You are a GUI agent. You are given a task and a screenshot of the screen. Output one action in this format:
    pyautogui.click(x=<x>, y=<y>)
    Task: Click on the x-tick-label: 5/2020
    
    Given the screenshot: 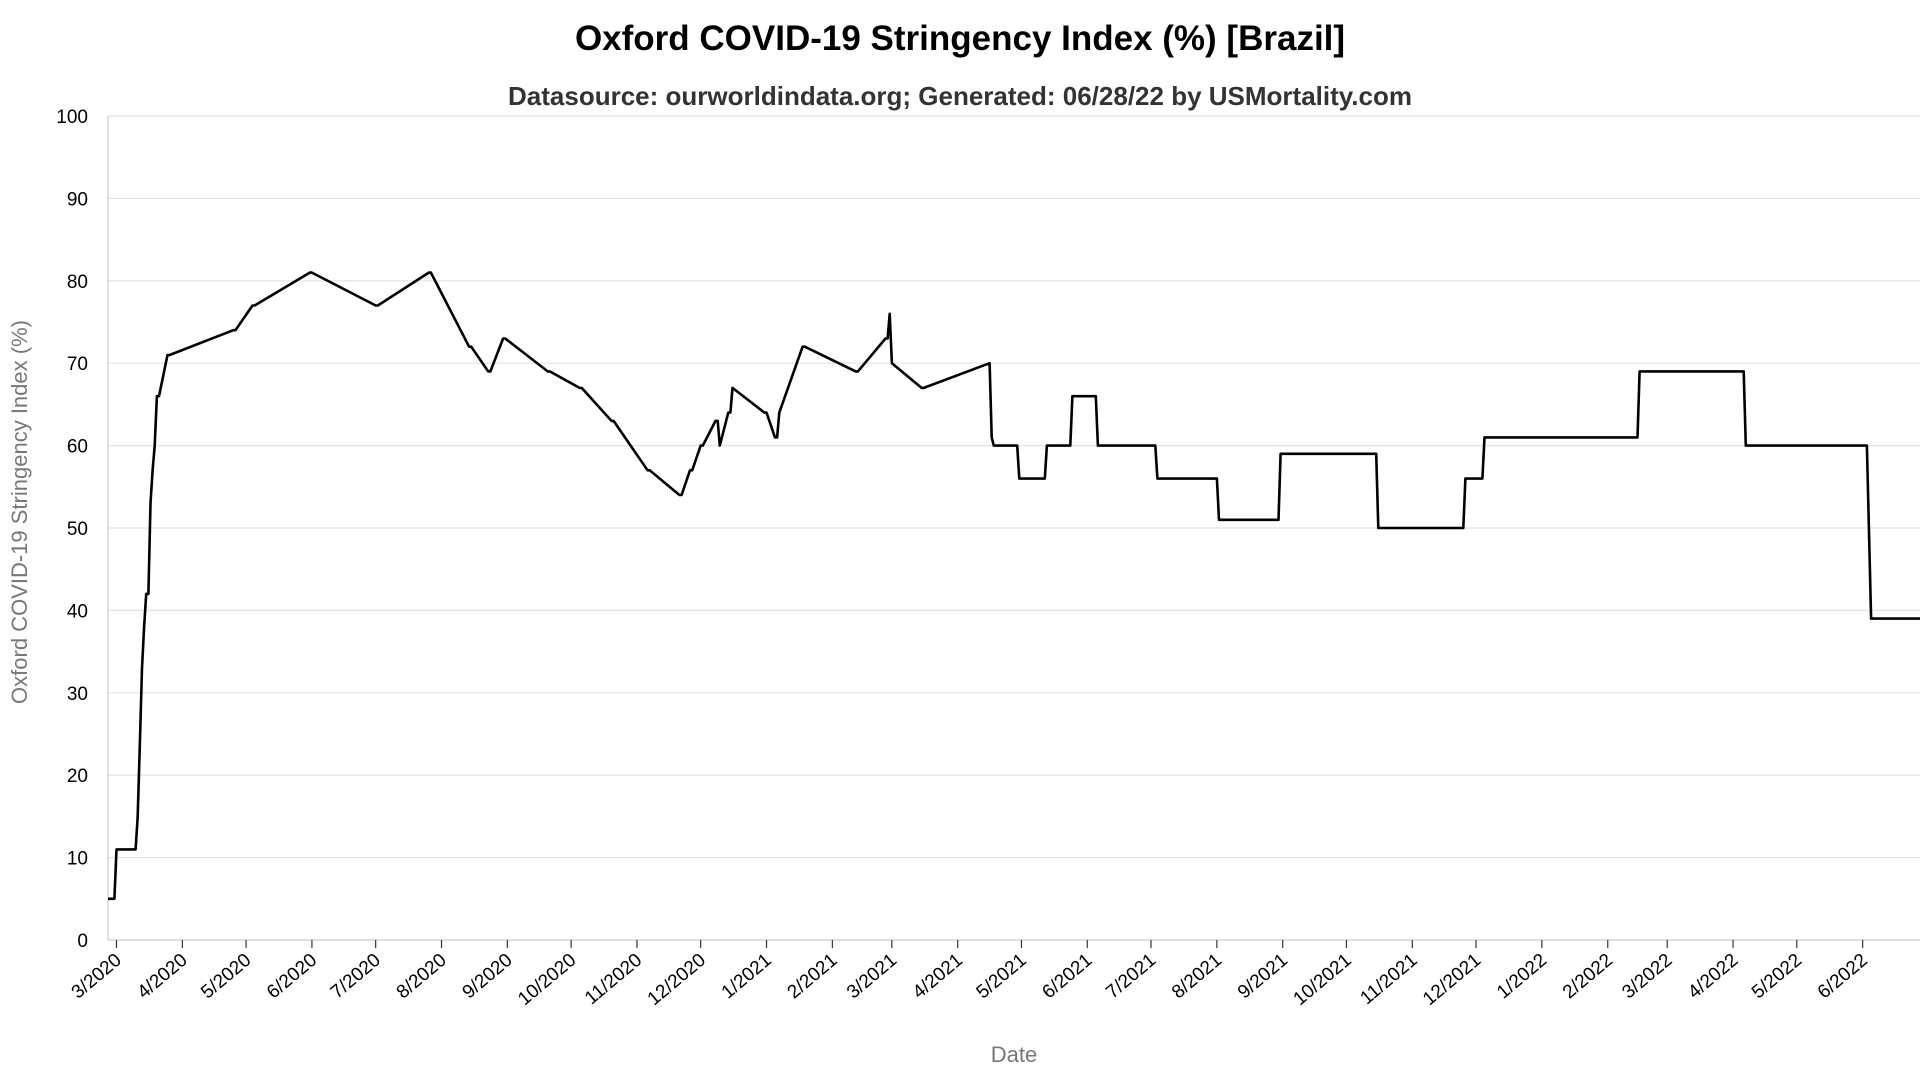 What is the action you would take?
    pyautogui.click(x=226, y=976)
    